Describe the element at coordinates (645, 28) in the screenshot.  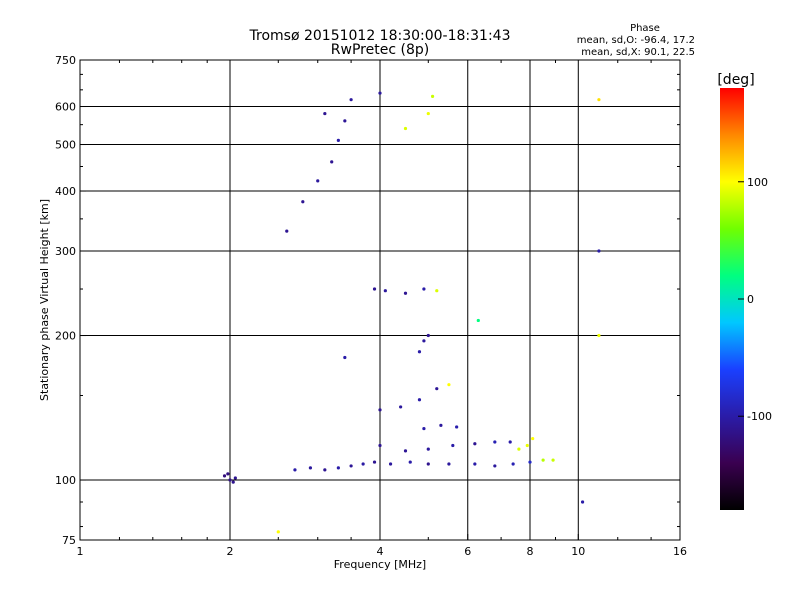
I see `stats-heading: Phase` at that location.